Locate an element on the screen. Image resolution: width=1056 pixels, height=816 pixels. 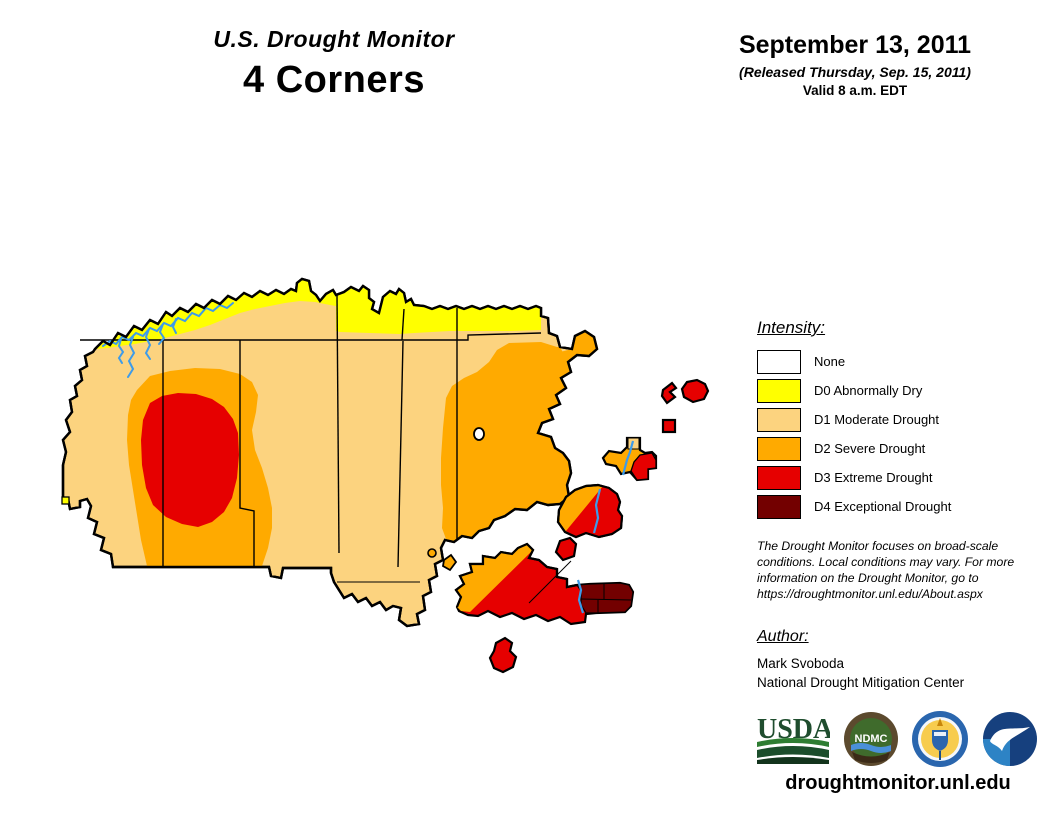
legend-row-d1: D1 Moderate Drought is located at coordinates (902, 419).